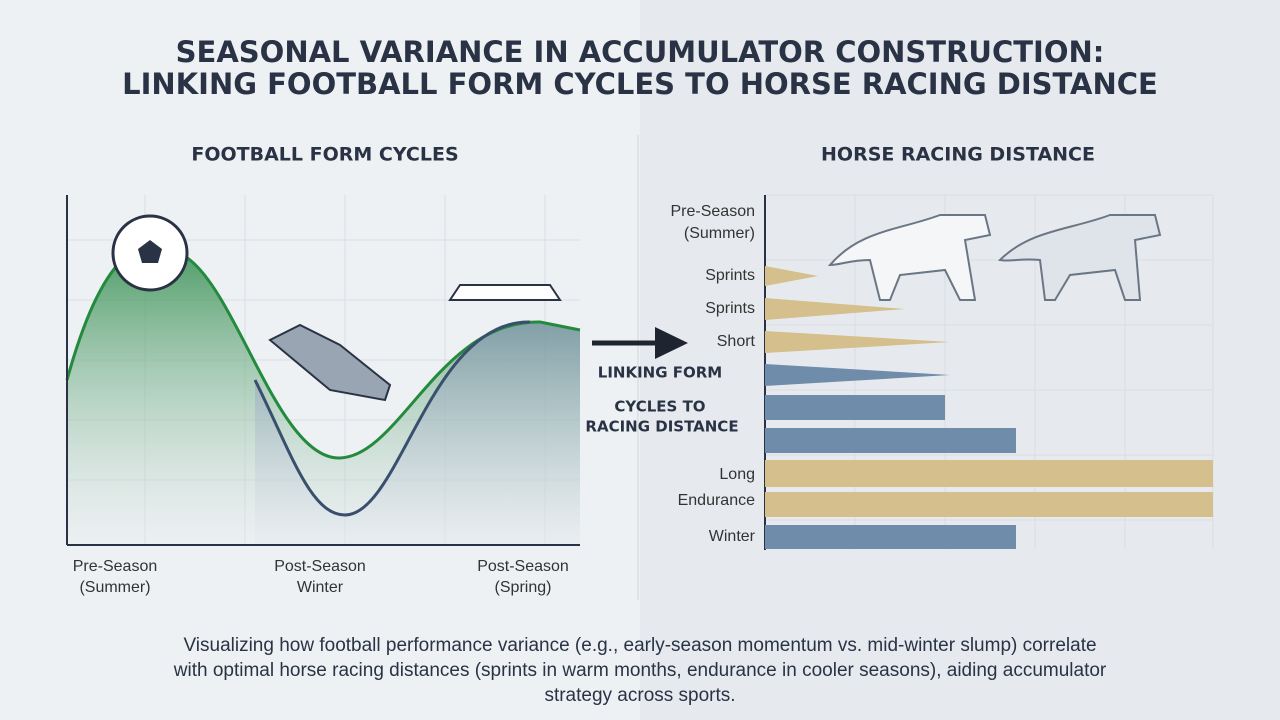  Describe the element at coordinates (505, 292) in the screenshot. I see `stadium-icon` at that location.